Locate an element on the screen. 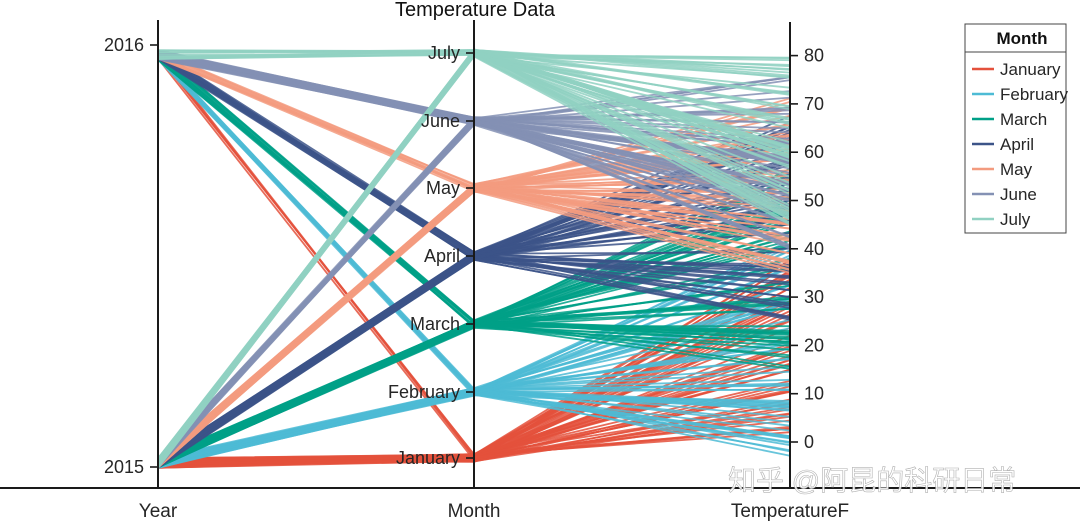 This screenshot has height=522, width=1080. watermark: 知乎 @阿昆的科研日常 is located at coordinates (872, 480).